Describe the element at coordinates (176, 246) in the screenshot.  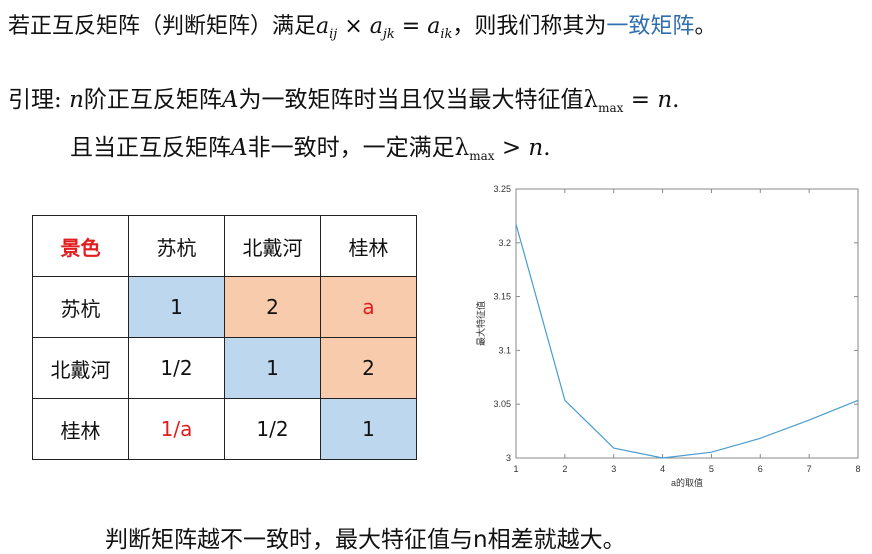
I see `table-column-header: 苏杭` at that location.